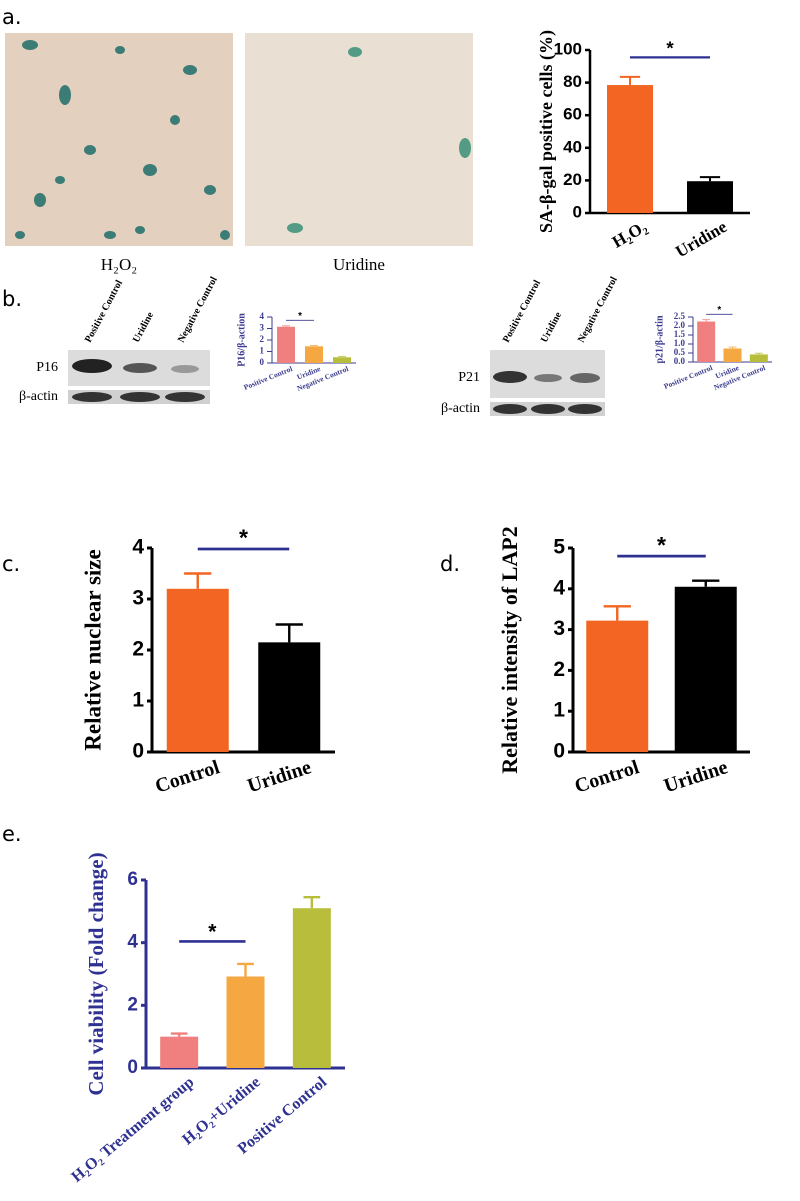  Describe the element at coordinates (450, 564) in the screenshot. I see `panel-label: d.` at that location.